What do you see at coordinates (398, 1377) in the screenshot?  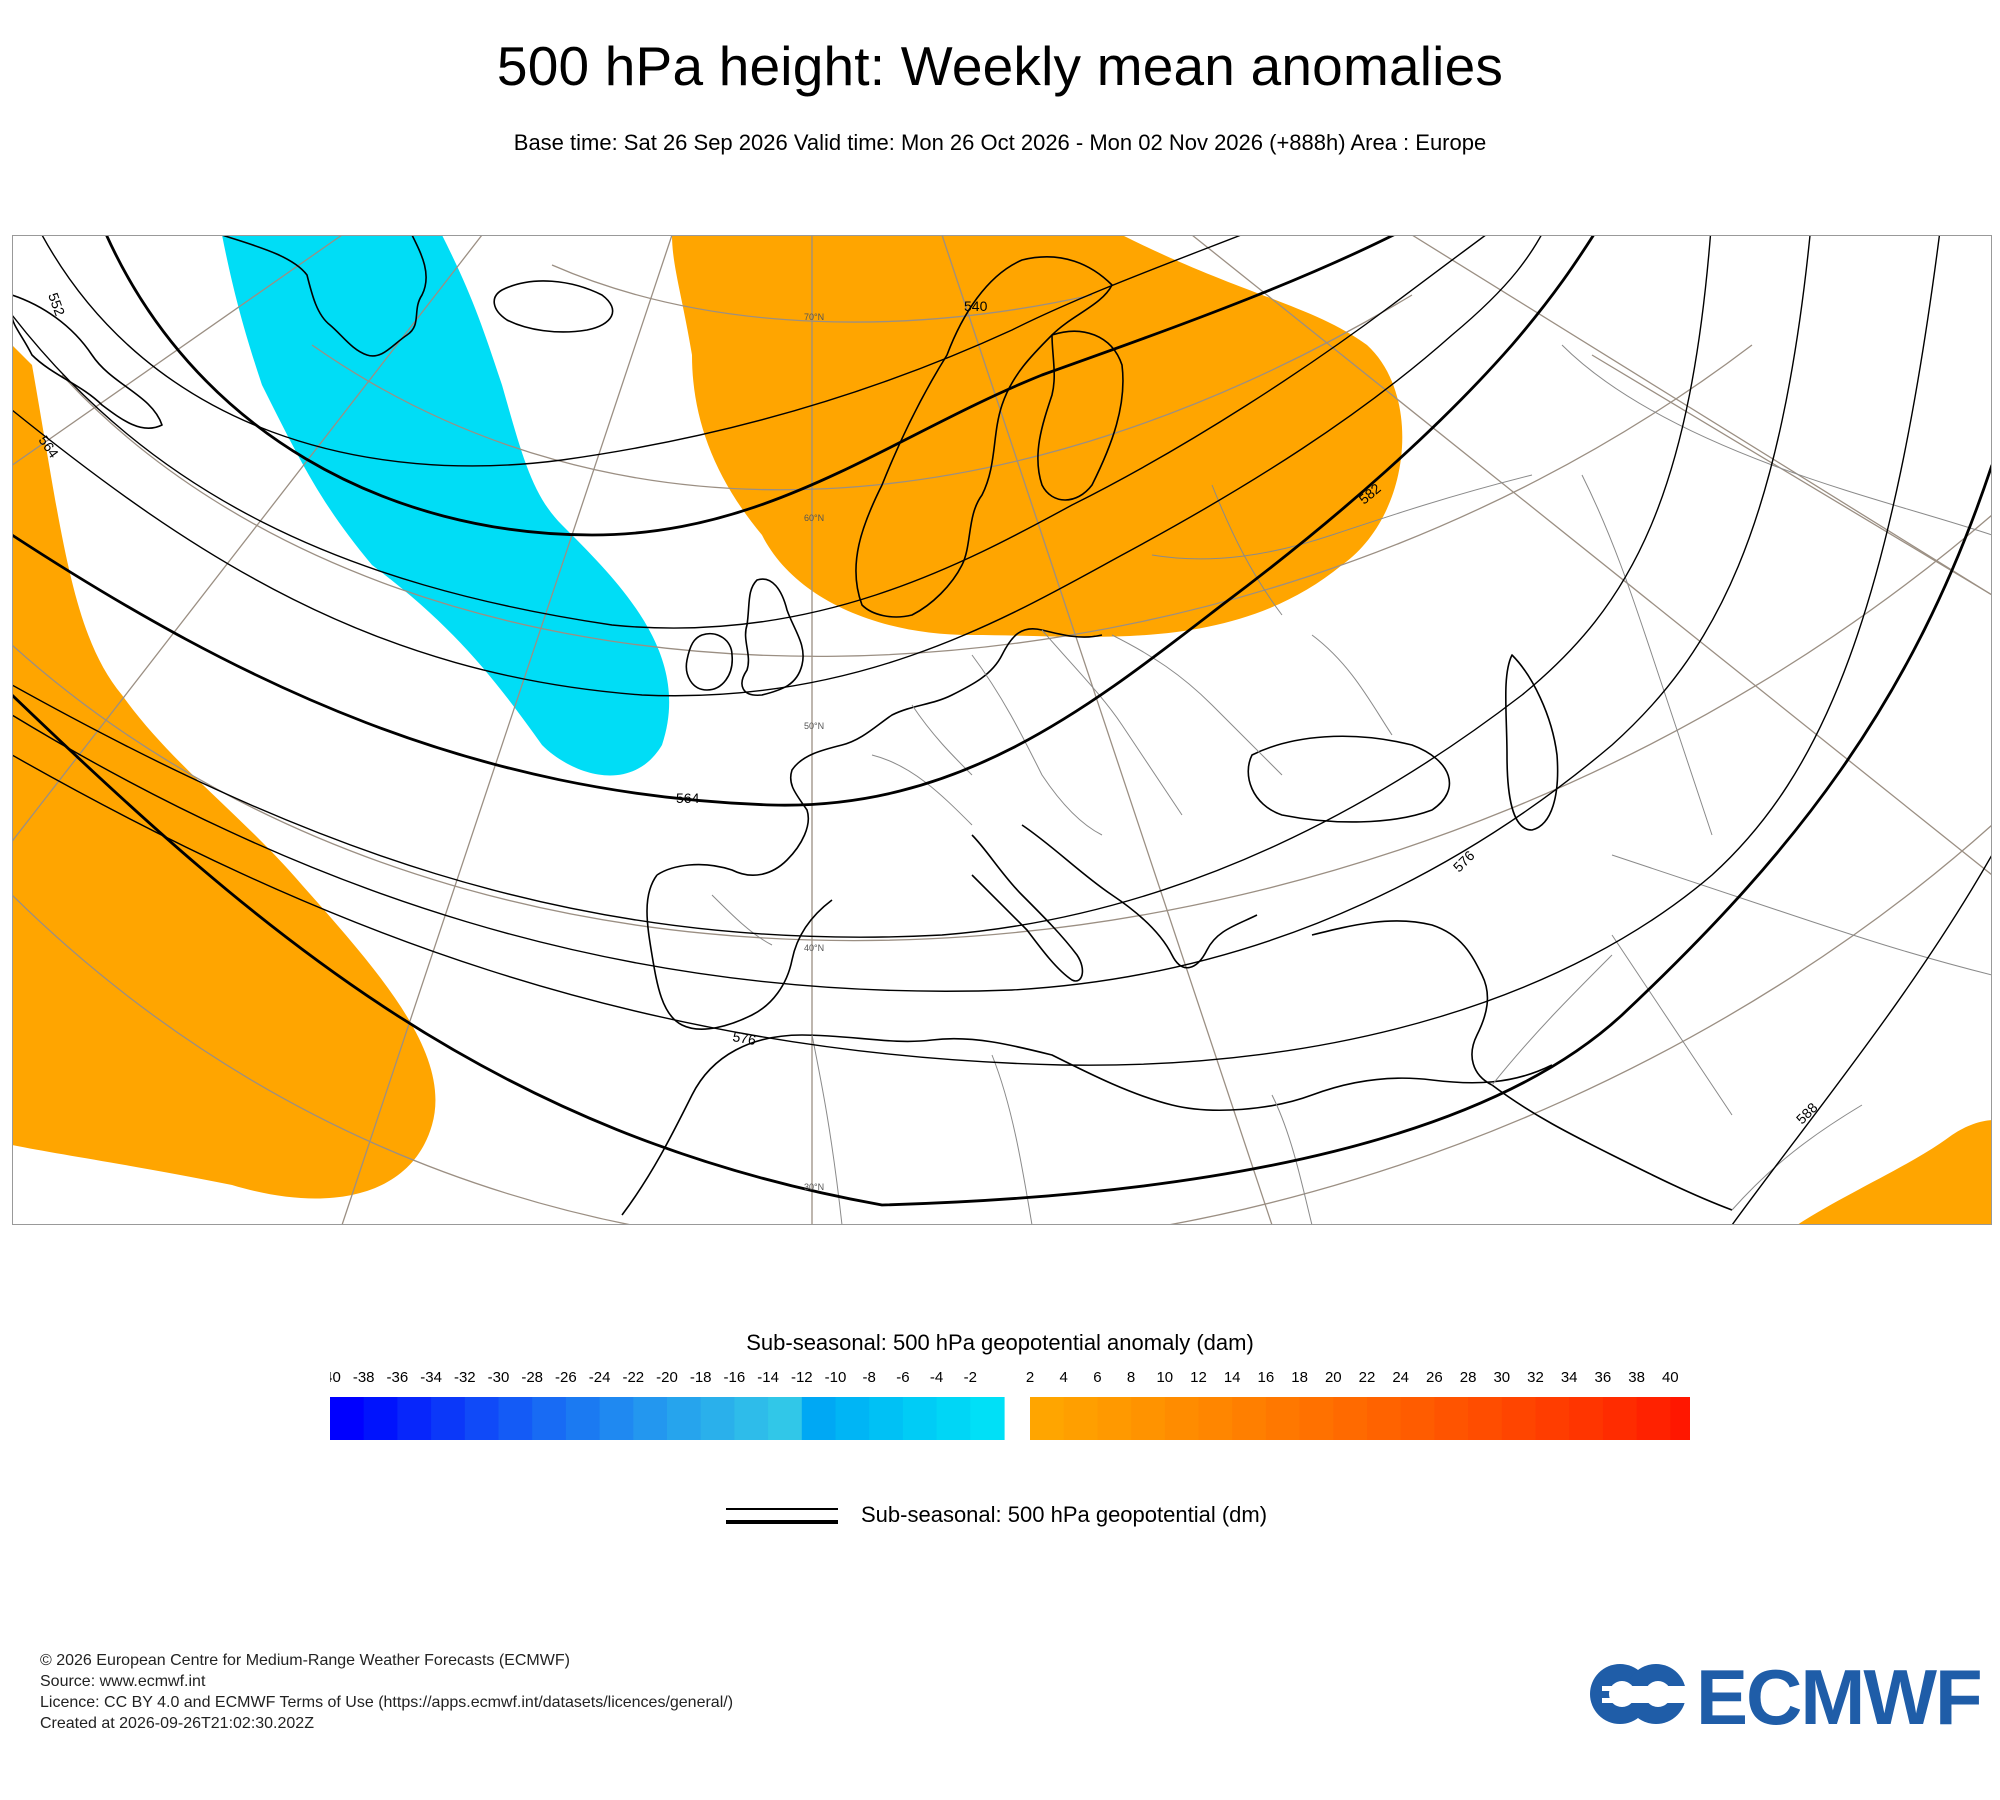 I see `colorbar-tick-label: -36` at bounding box center [398, 1377].